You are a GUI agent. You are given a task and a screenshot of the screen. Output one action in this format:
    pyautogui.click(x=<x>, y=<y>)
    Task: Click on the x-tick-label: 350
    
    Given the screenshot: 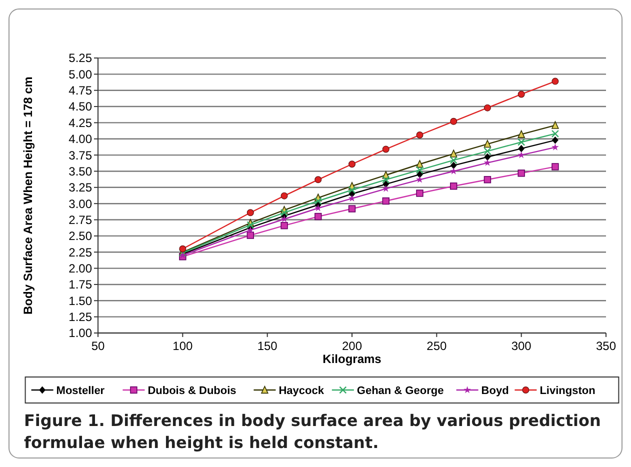 What is the action you would take?
    pyautogui.click(x=606, y=346)
    